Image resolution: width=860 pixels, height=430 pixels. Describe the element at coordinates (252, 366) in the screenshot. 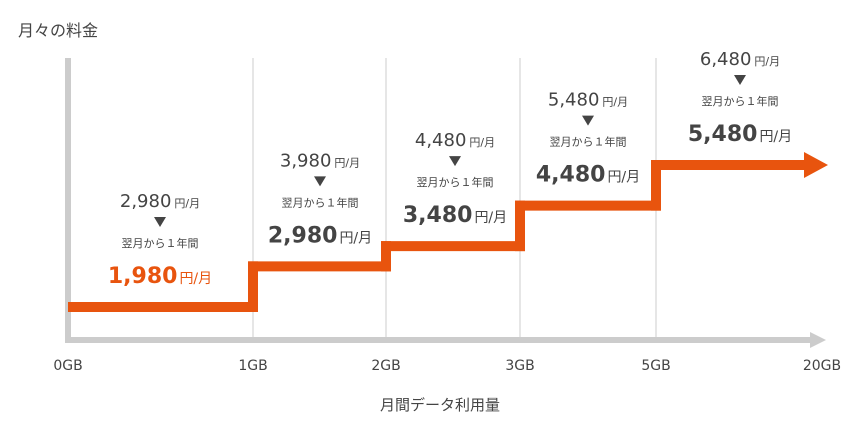

I see `x-tick-label: 1GB` at that location.